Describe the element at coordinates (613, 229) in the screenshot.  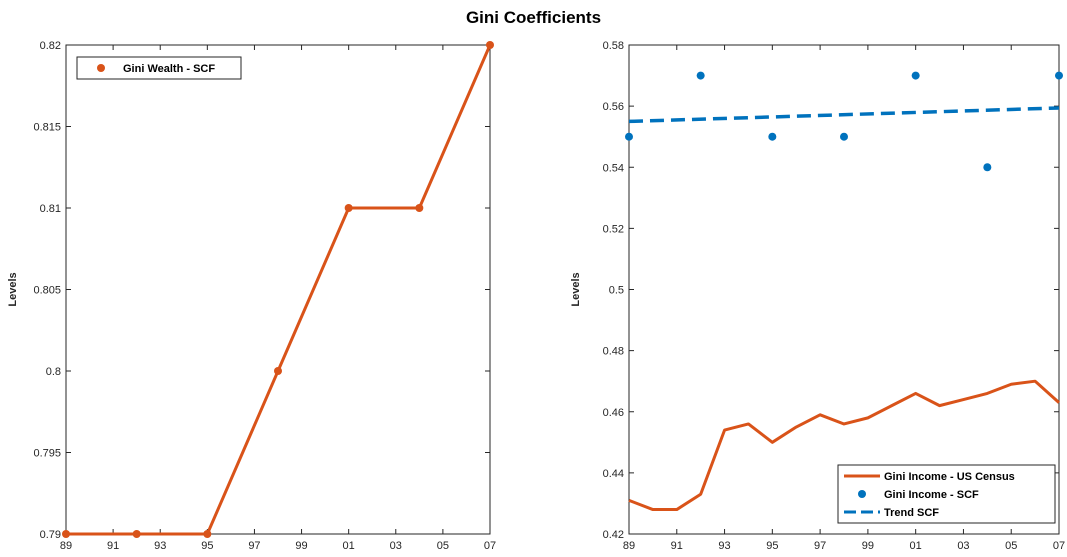
I see `y-tick-label: 0.52` at that location.